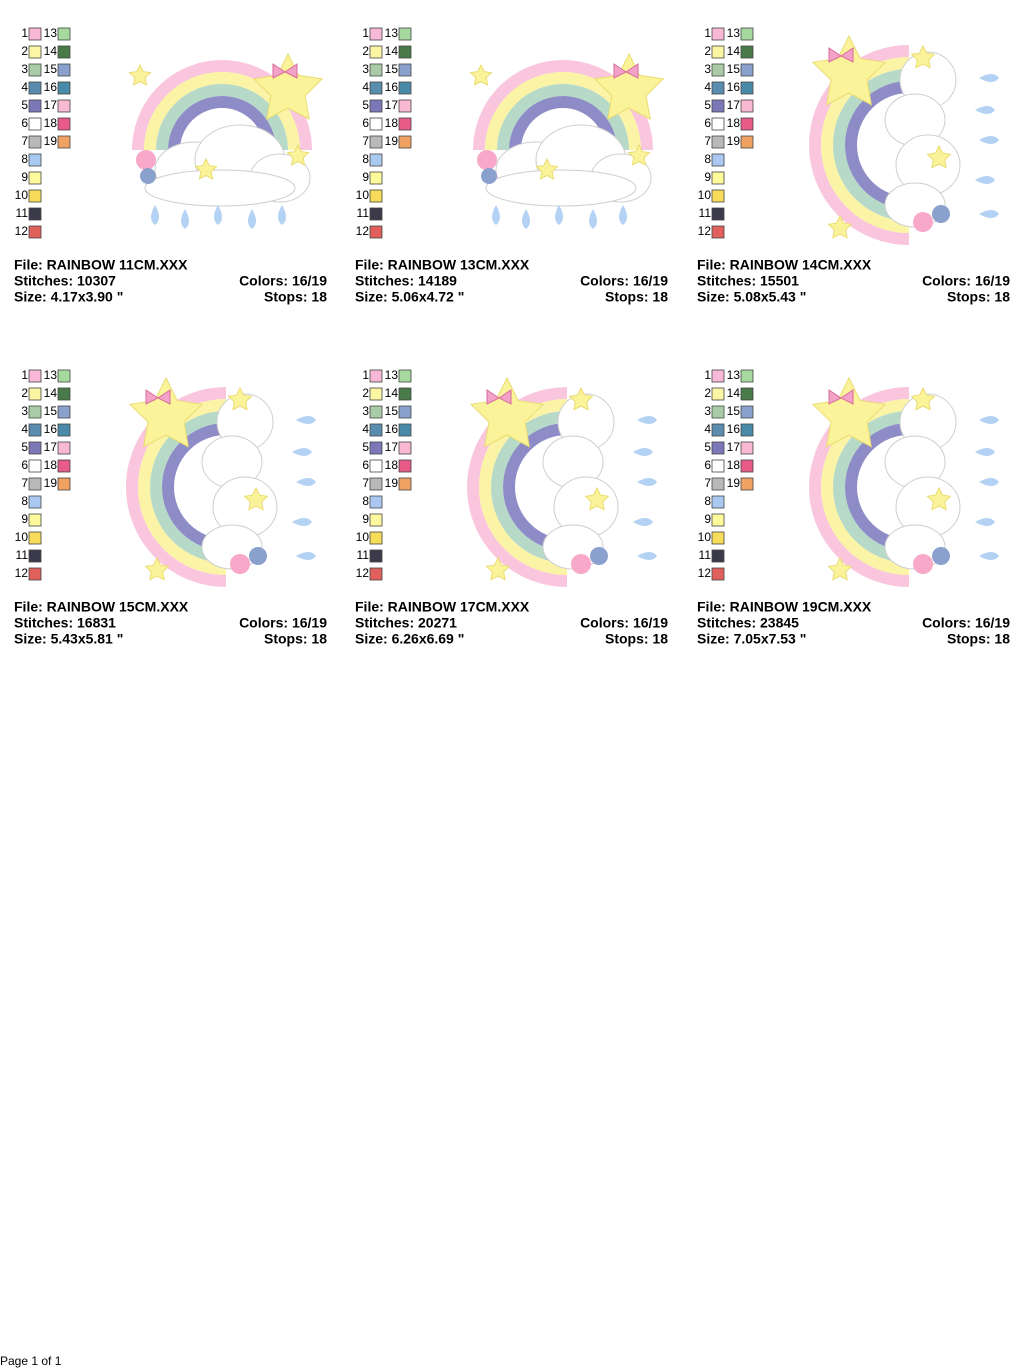 The image size is (1024, 1370). I want to click on color-number: 15, so click(734, 69).